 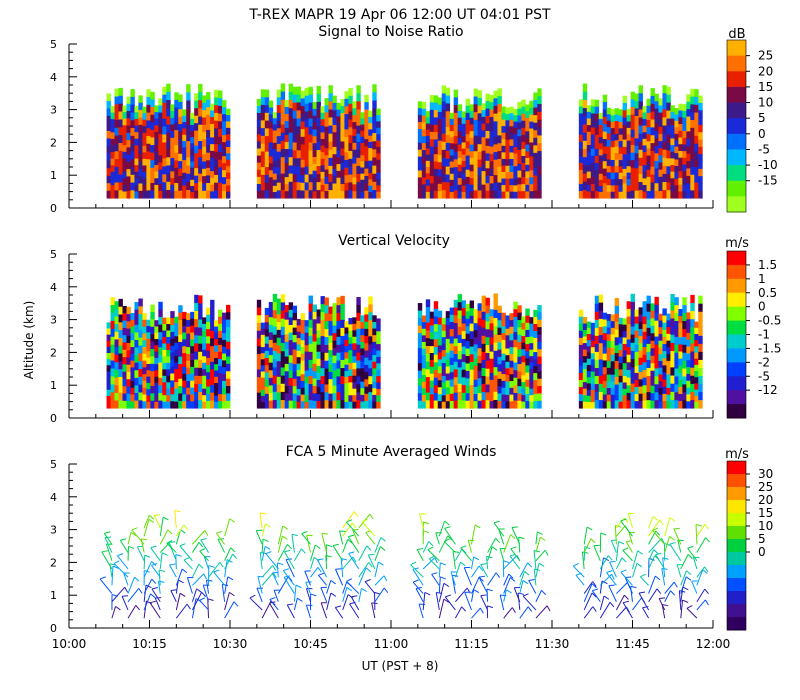 What do you see at coordinates (736, 481) in the screenshot?
I see `winds-colorbar-swatch` at bounding box center [736, 481].